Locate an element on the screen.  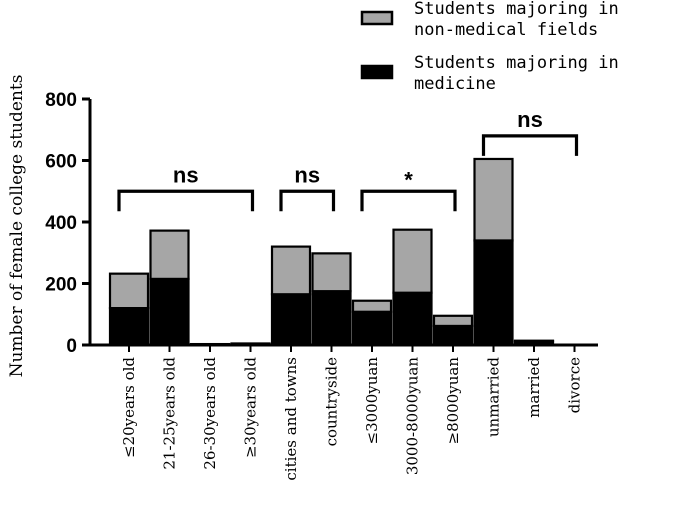
significance-brackets: ns ns * ns is located at coordinates (348, 159).